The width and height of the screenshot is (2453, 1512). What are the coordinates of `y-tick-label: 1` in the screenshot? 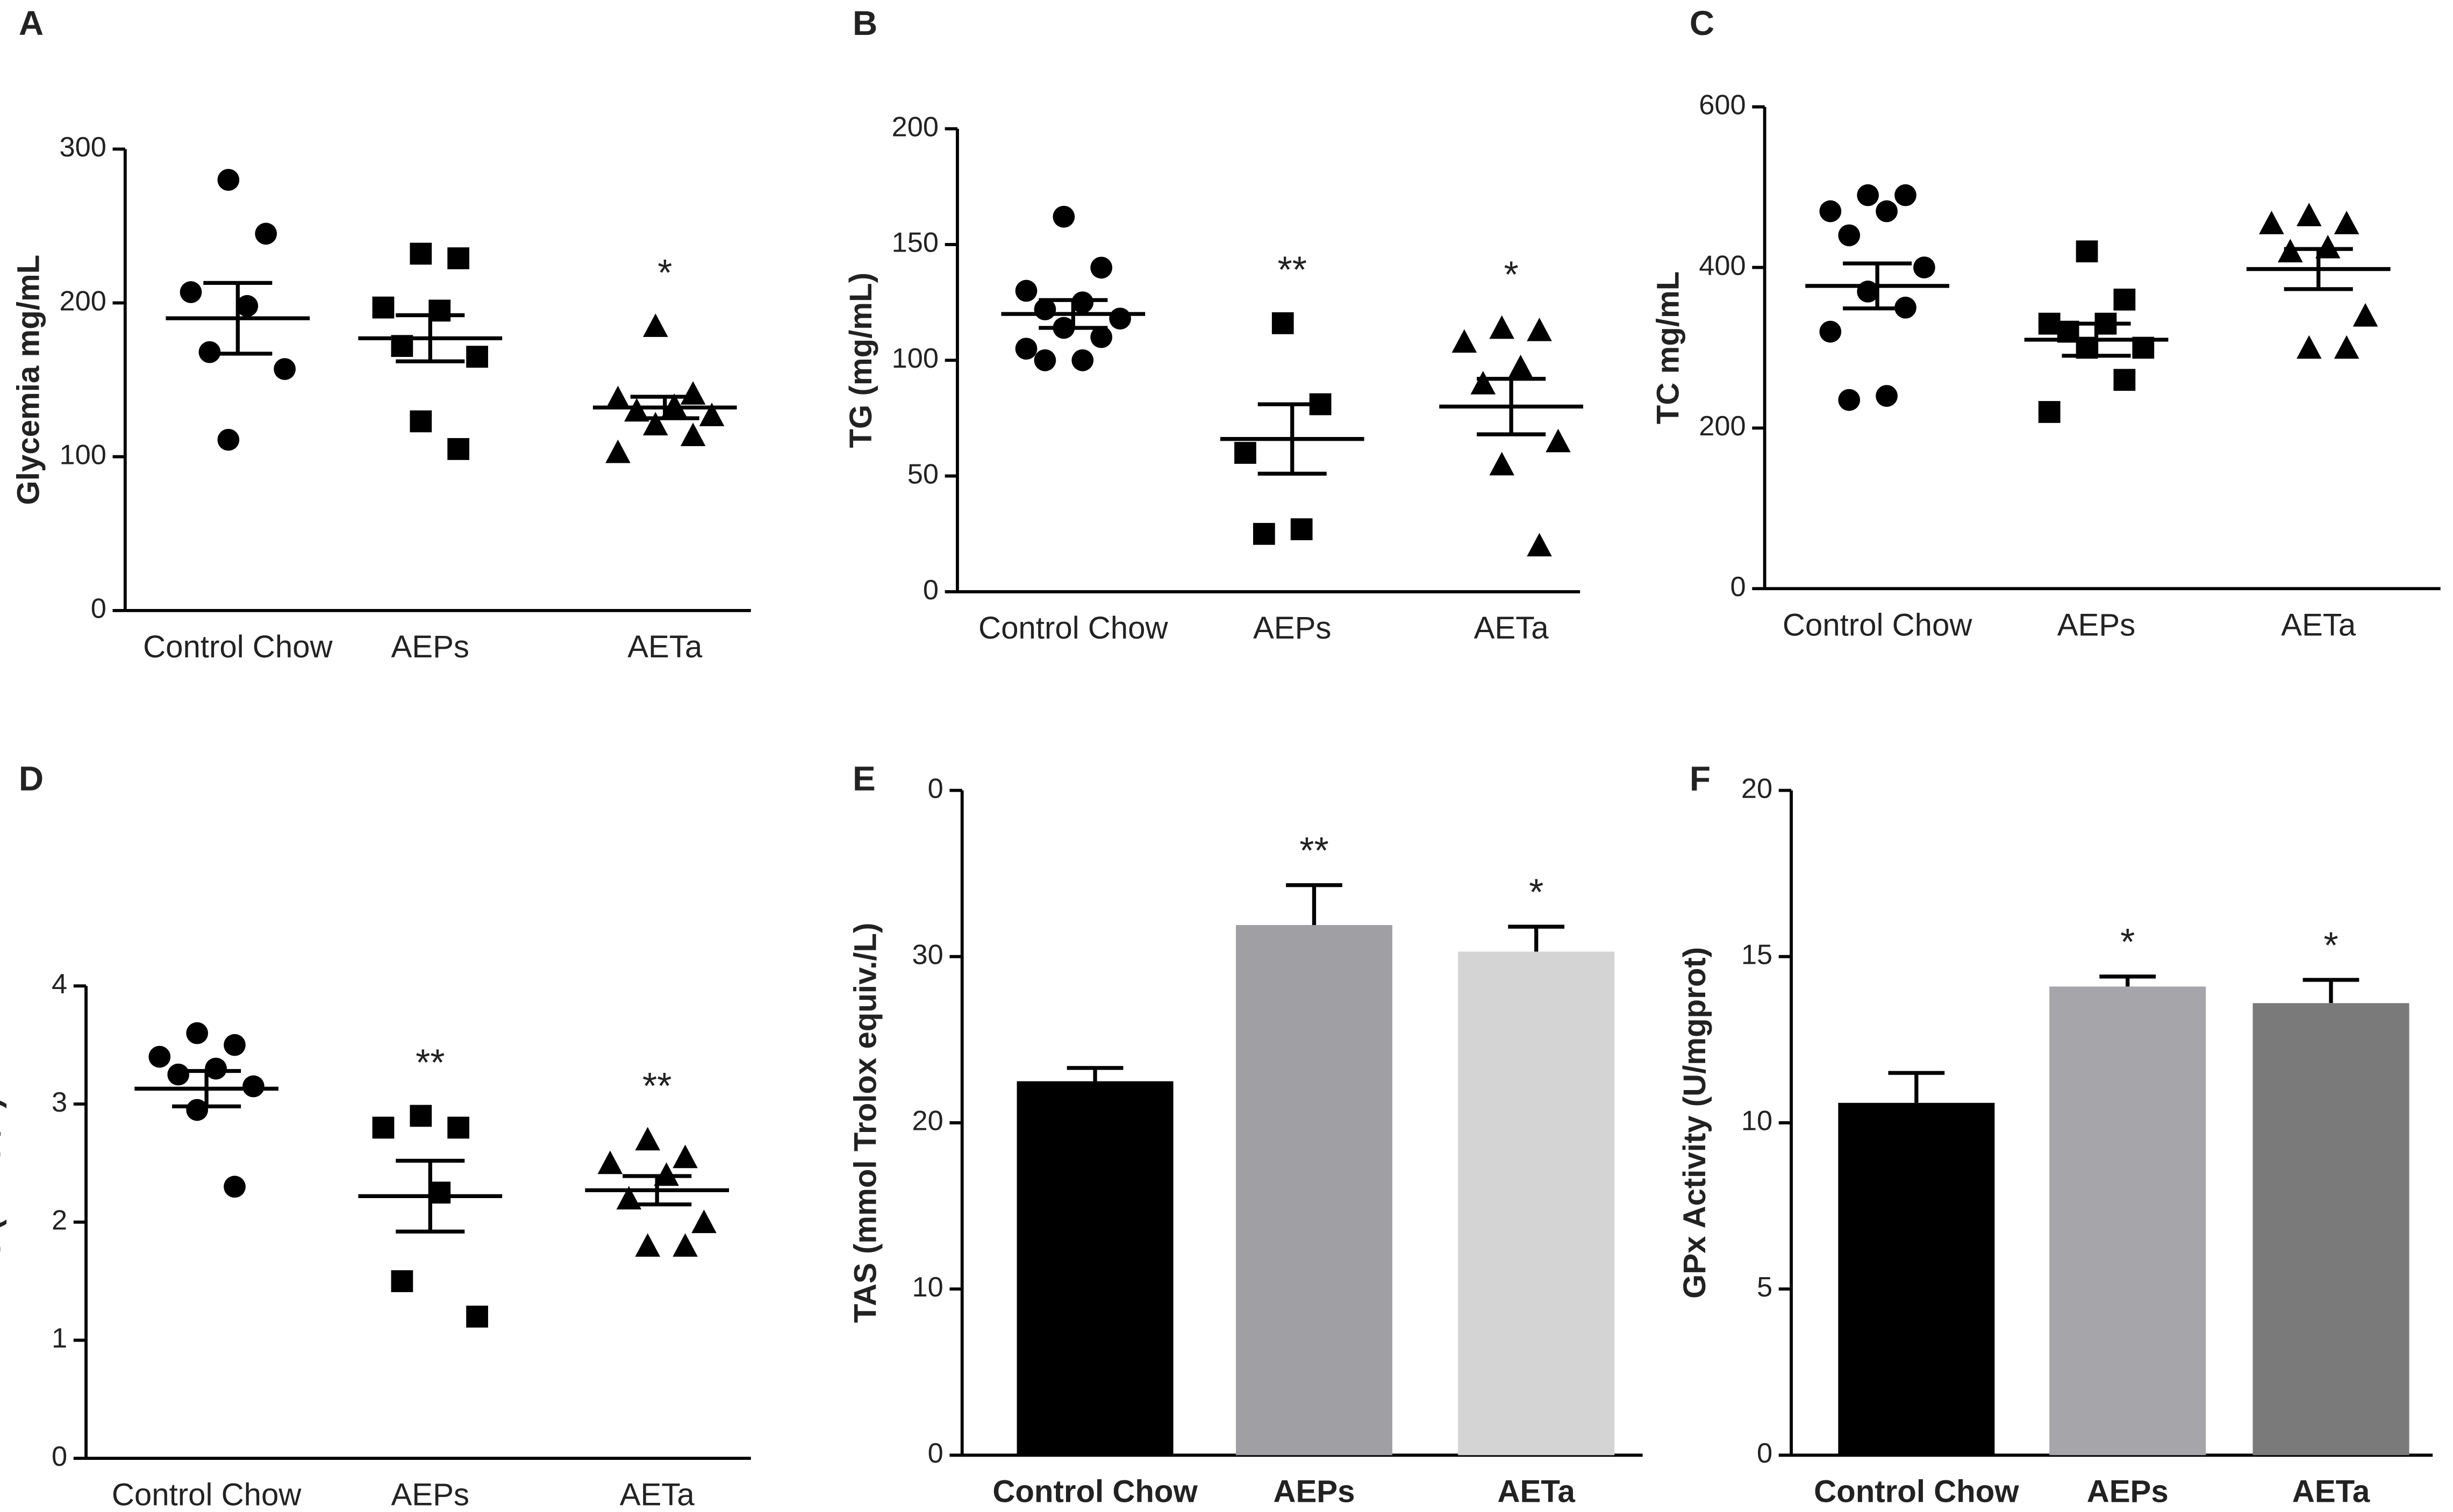 It's located at (59, 1338).